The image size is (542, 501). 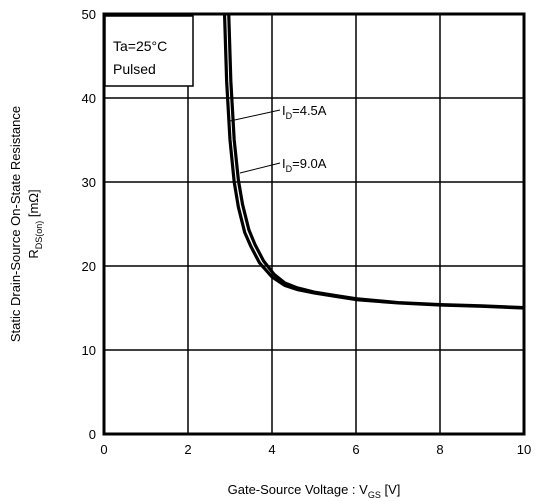 I want to click on conditions-box: Ta=25°C Pulsed, so click(x=149, y=51).